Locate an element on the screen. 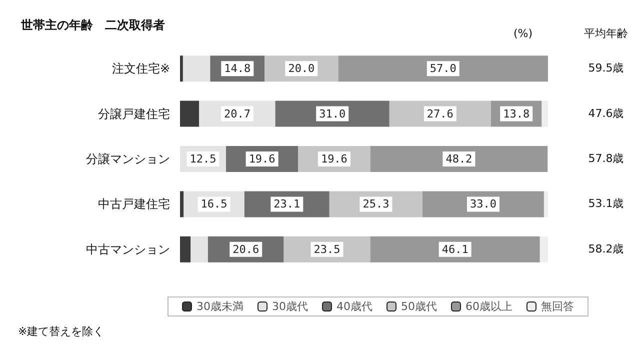  data-label: 25.3 is located at coordinates (376, 204).